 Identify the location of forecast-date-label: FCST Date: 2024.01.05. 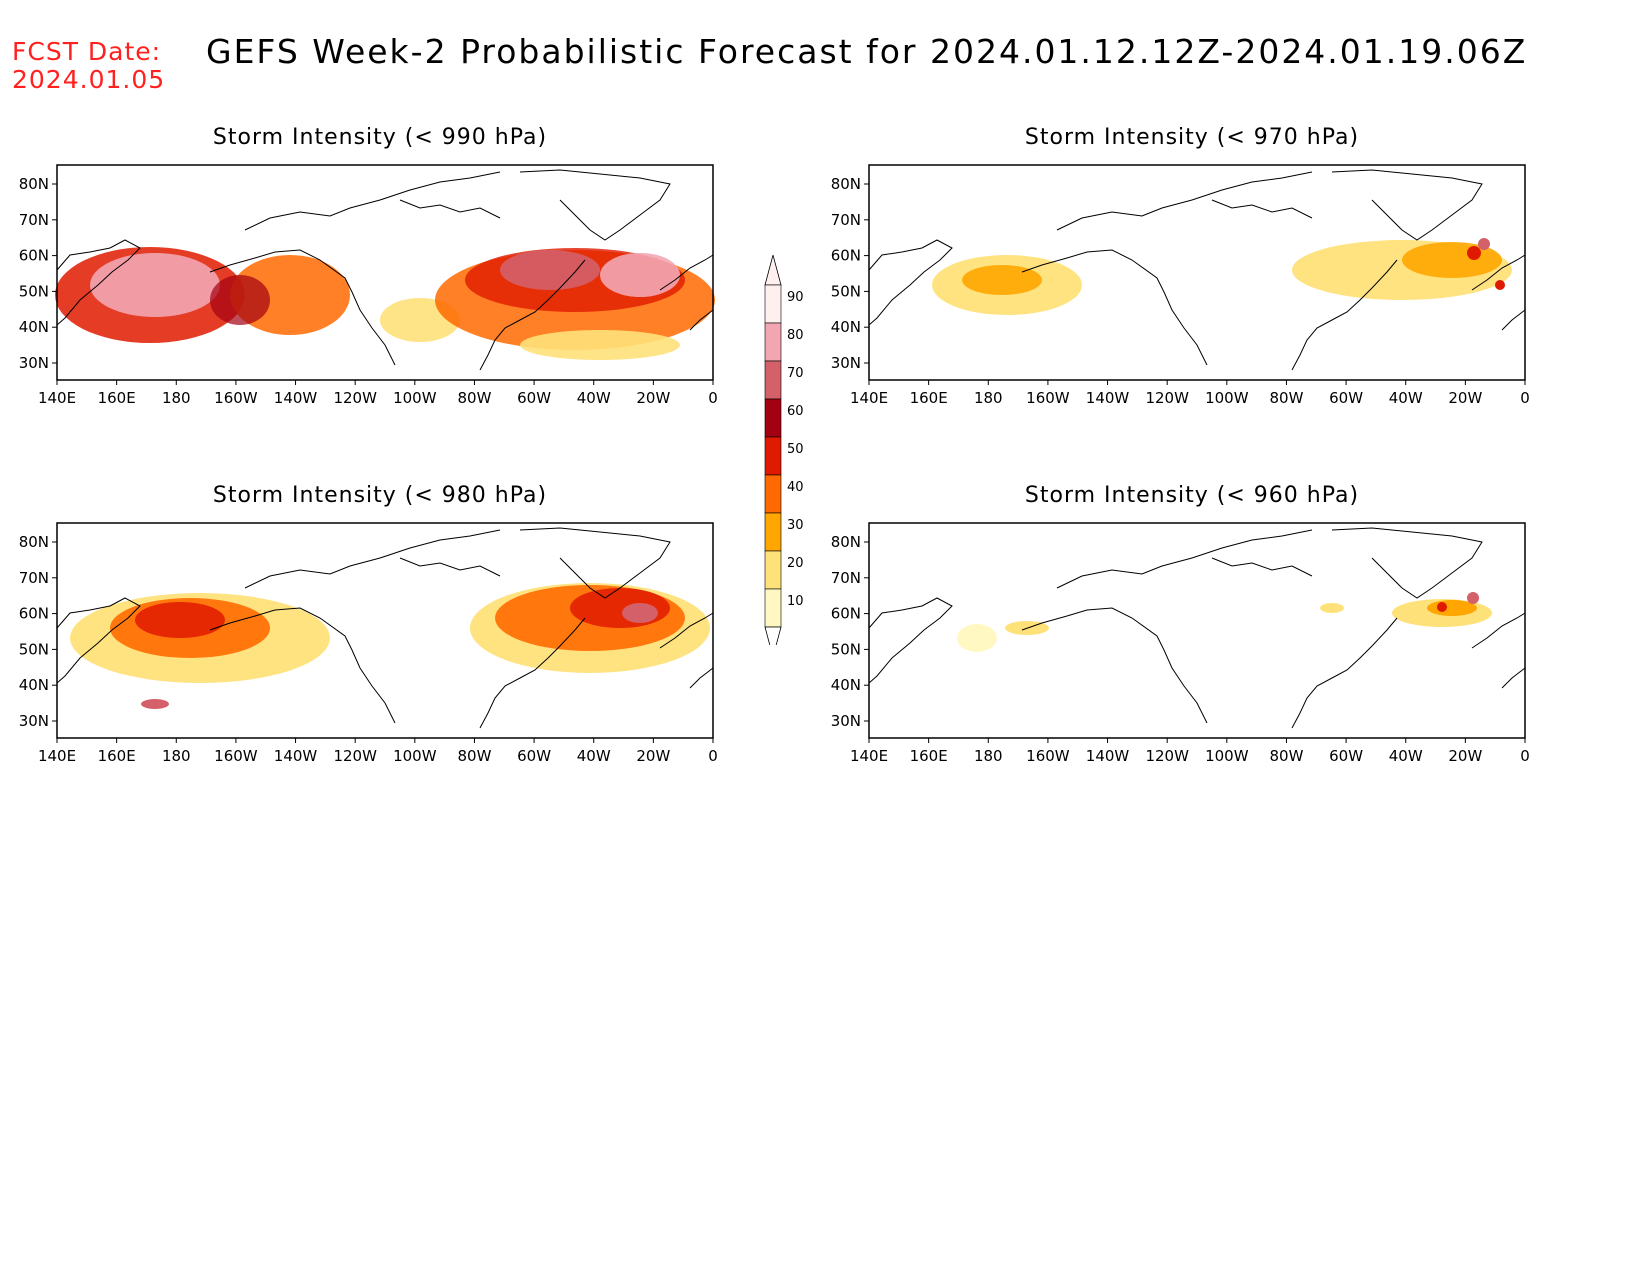
(88, 66).